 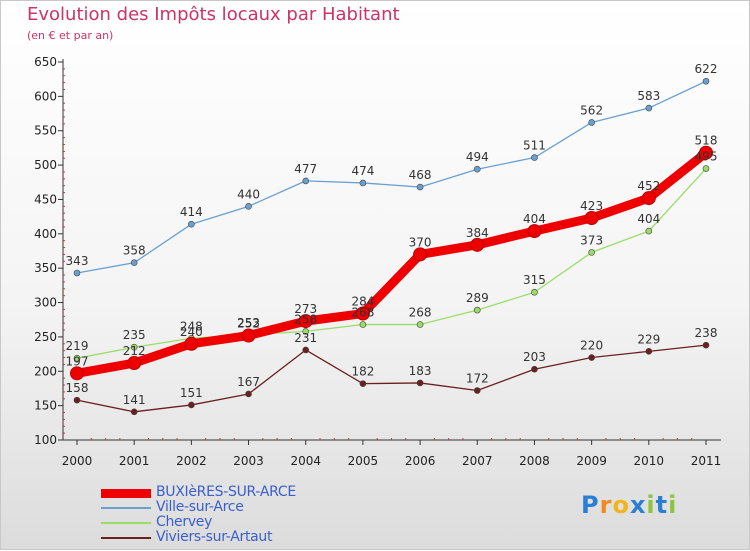 What do you see at coordinates (126, 493) in the screenshot?
I see `legend-swatch-buxieres` at bounding box center [126, 493].